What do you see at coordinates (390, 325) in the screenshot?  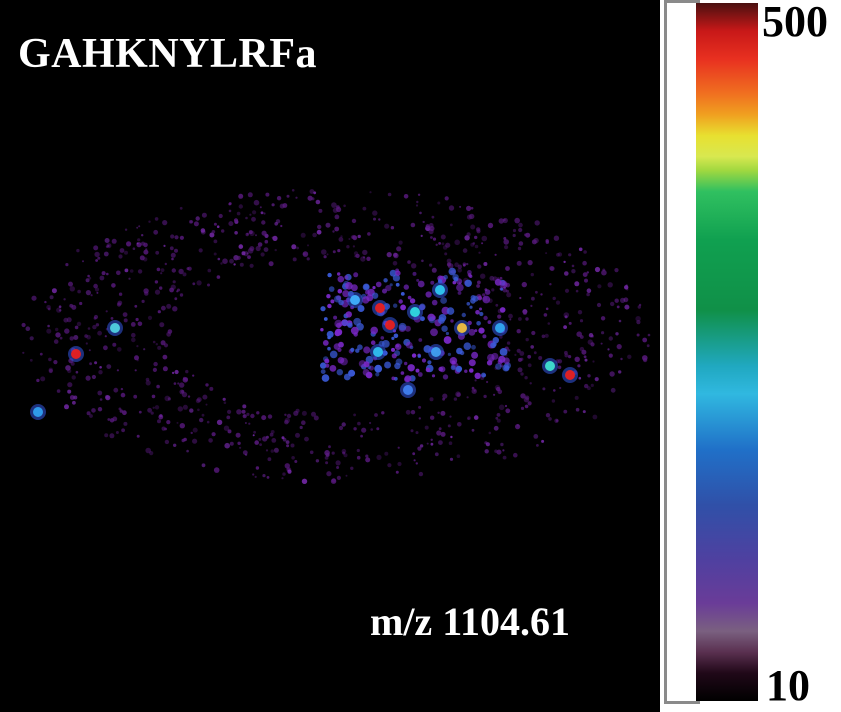 I see `hotspot-core` at bounding box center [390, 325].